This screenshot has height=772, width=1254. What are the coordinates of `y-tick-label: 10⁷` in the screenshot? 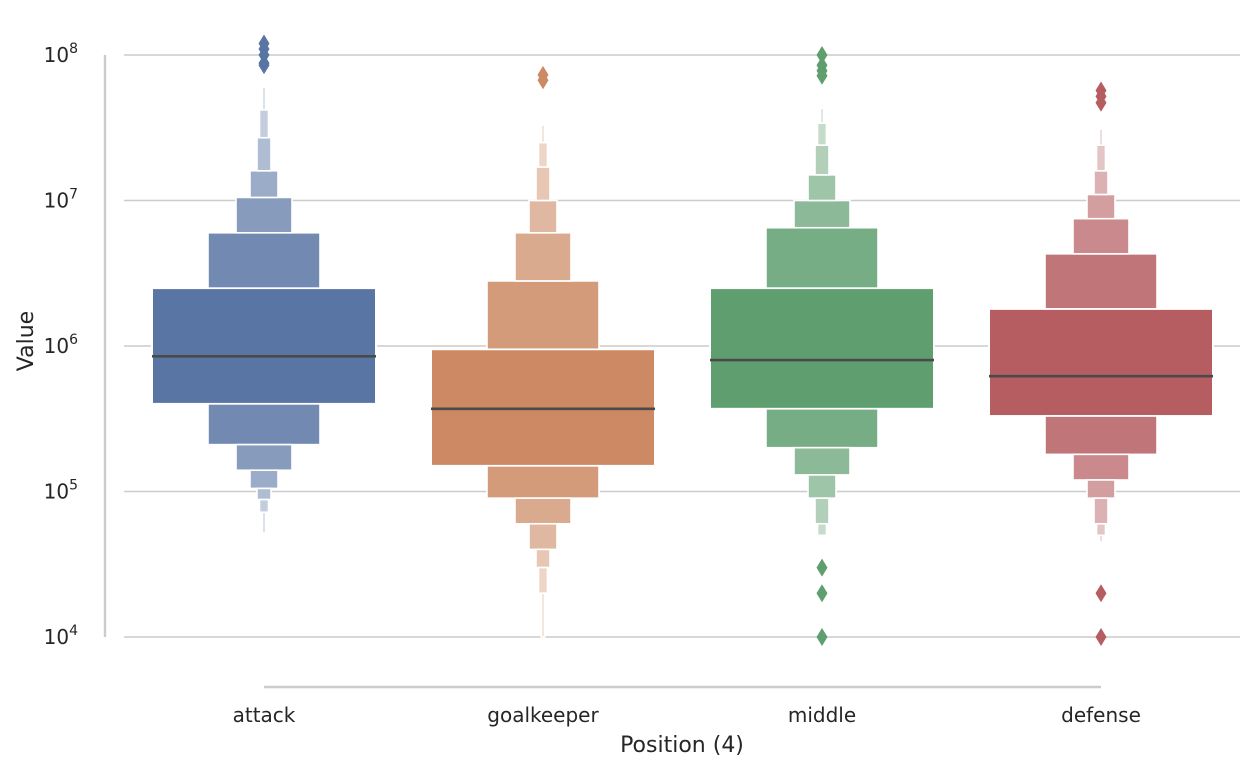 It's located at (61, 200).